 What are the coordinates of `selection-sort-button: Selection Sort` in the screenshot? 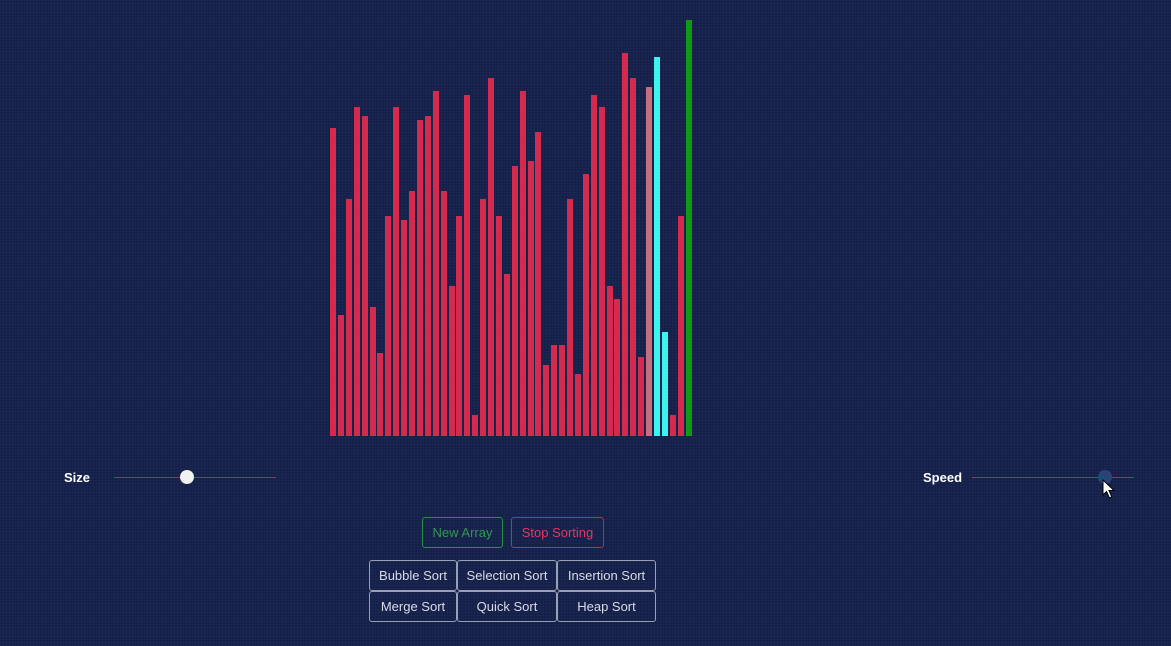 It's located at (507, 575).